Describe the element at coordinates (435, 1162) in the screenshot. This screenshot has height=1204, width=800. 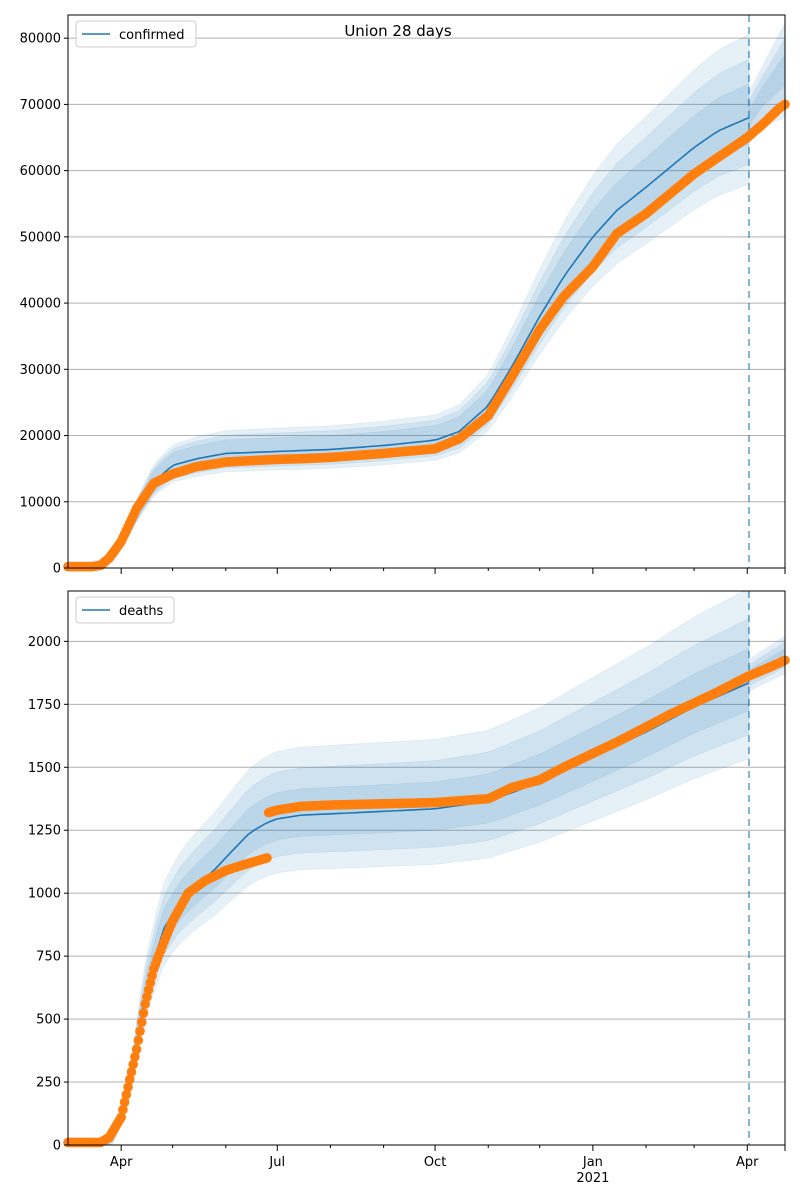
I see `x-tick-label: Oct` at that location.